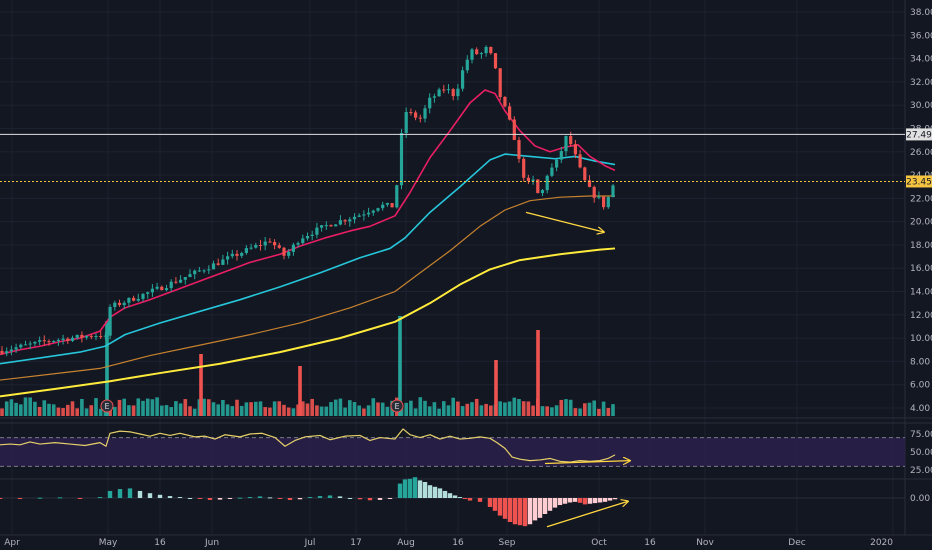 Image resolution: width=932 pixels, height=550 pixels. I want to click on volume-spike-bar, so click(538, 373).